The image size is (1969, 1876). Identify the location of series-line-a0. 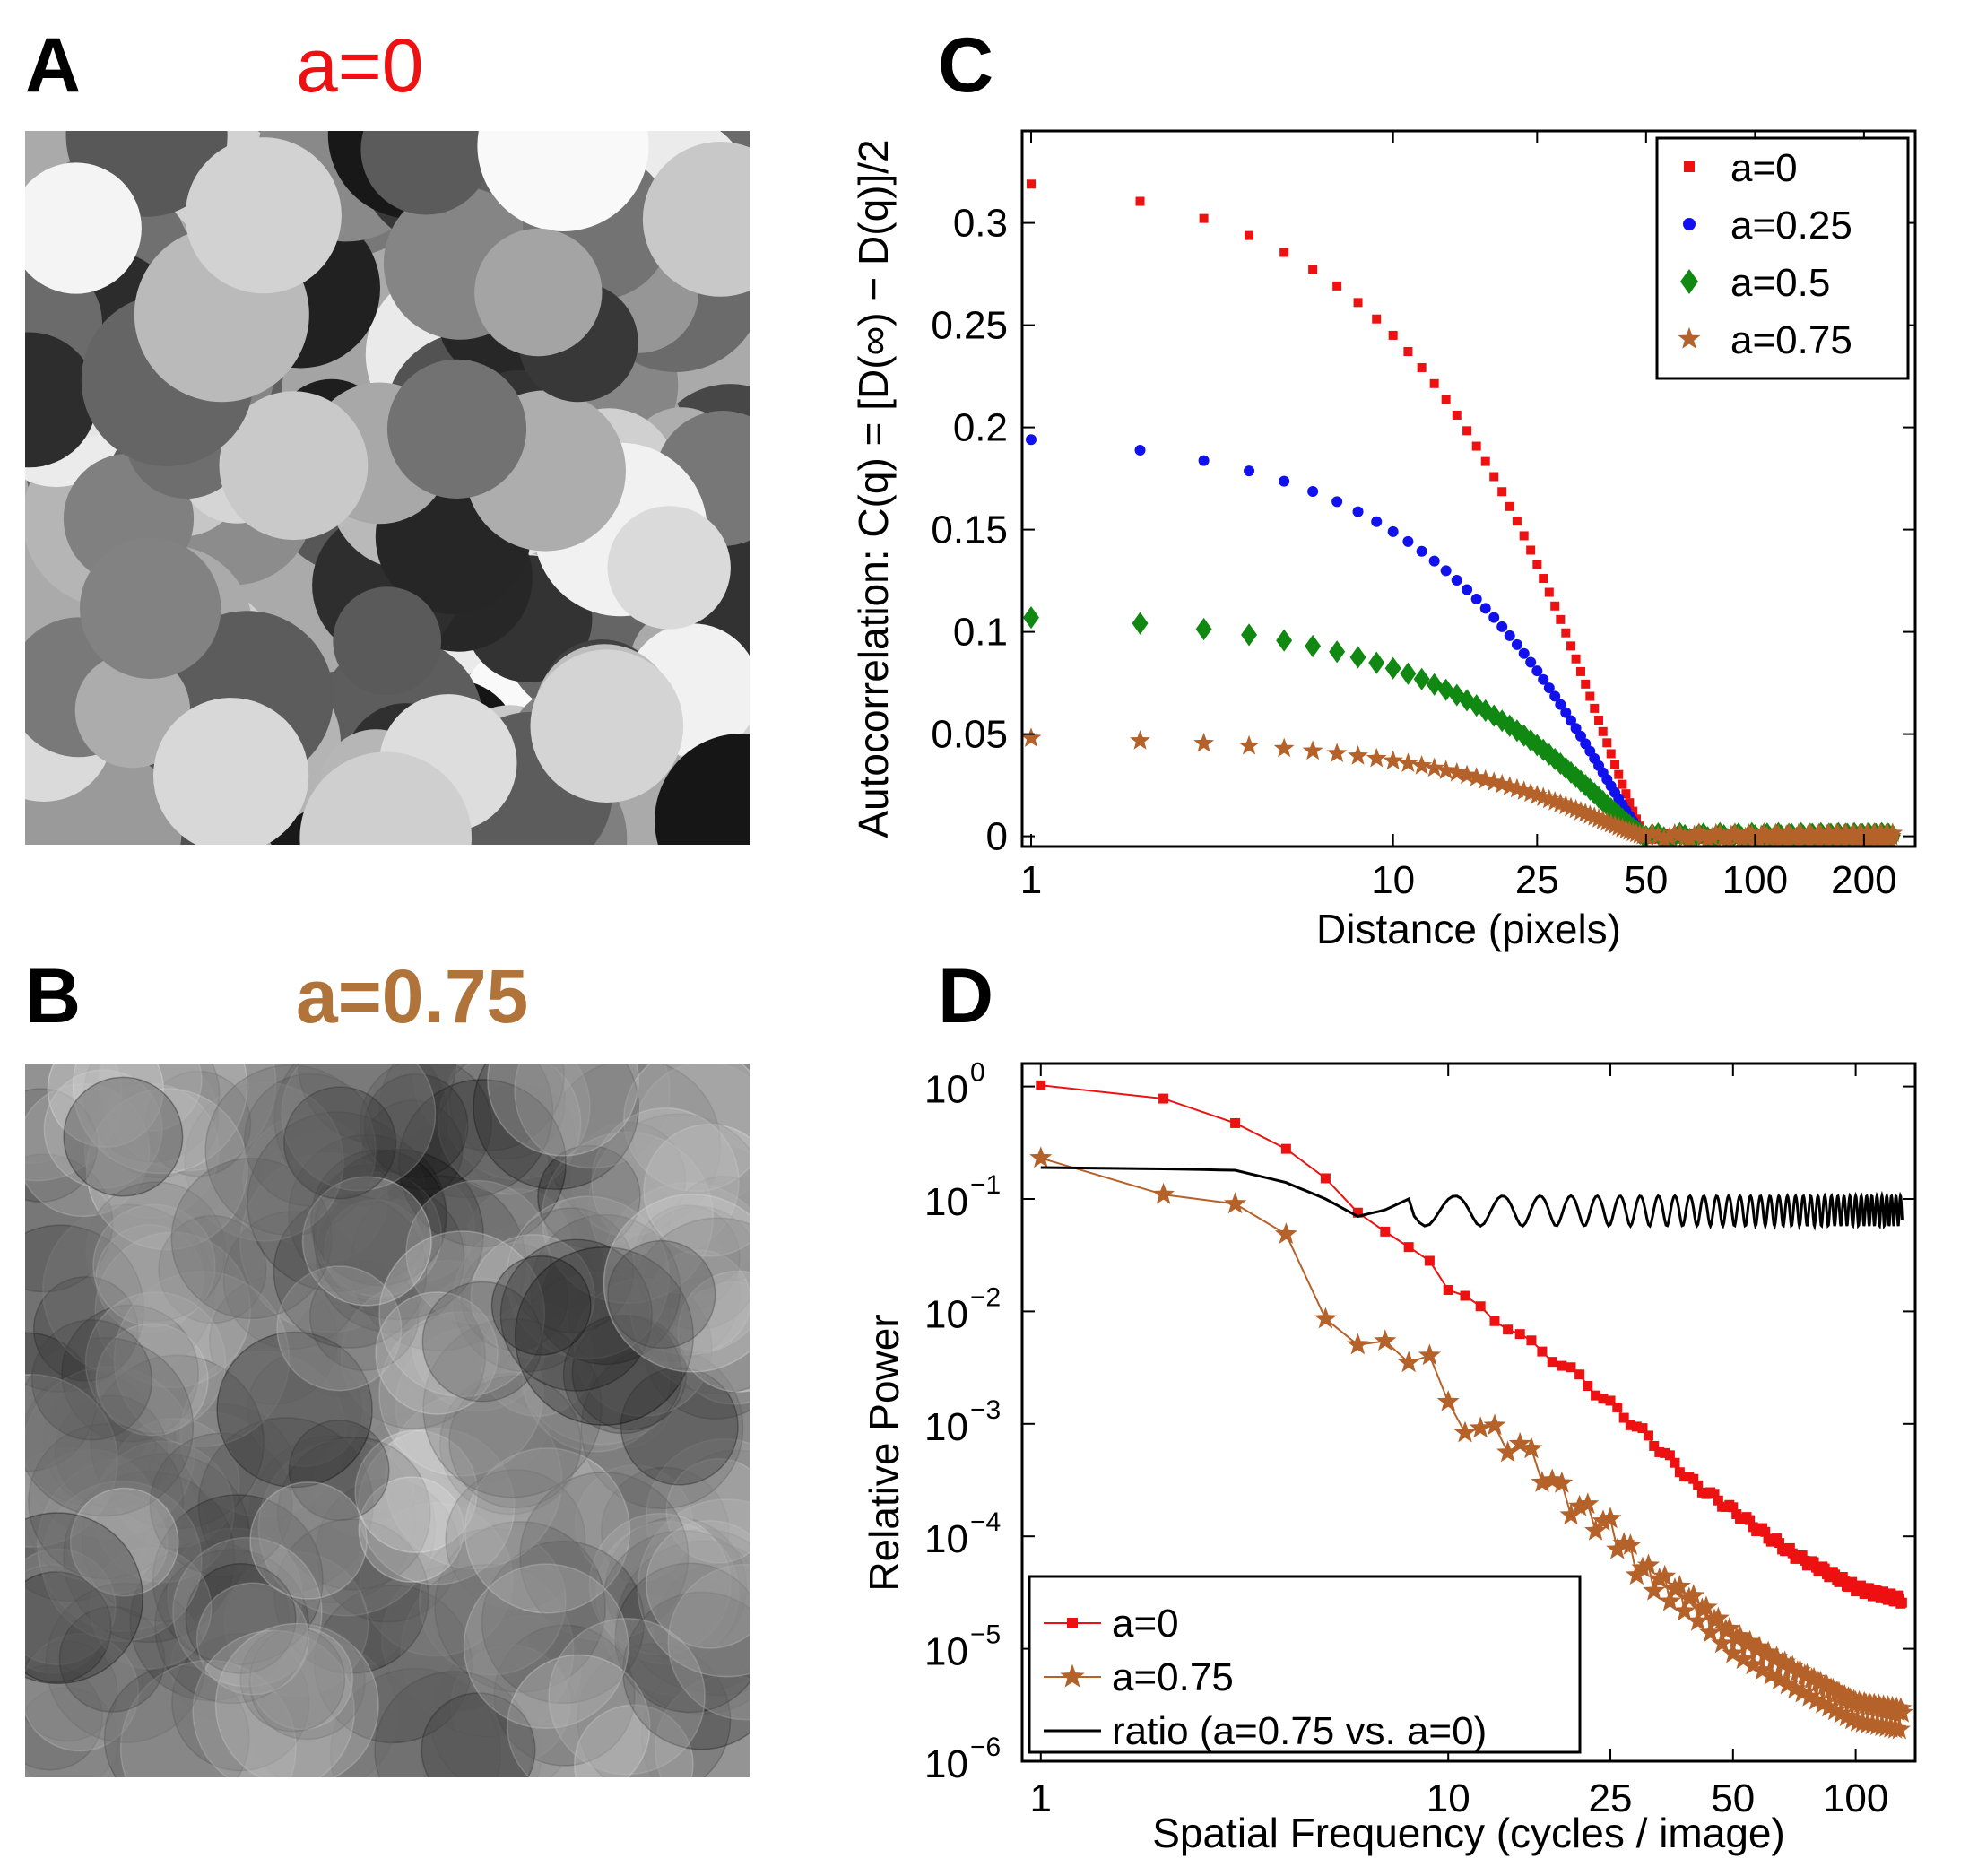
(1471, 1344).